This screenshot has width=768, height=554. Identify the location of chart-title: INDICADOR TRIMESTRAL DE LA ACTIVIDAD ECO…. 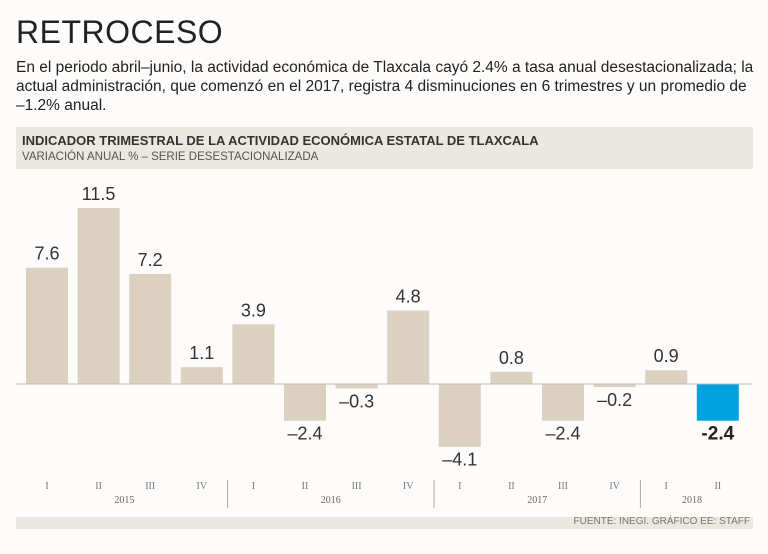
(280, 140).